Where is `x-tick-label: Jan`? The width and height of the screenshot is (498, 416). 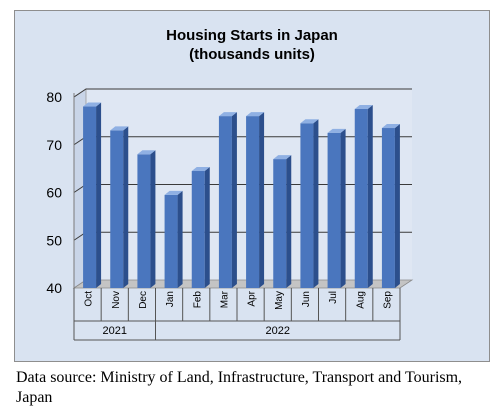 x-tick-label: Jan is located at coordinates (170, 299).